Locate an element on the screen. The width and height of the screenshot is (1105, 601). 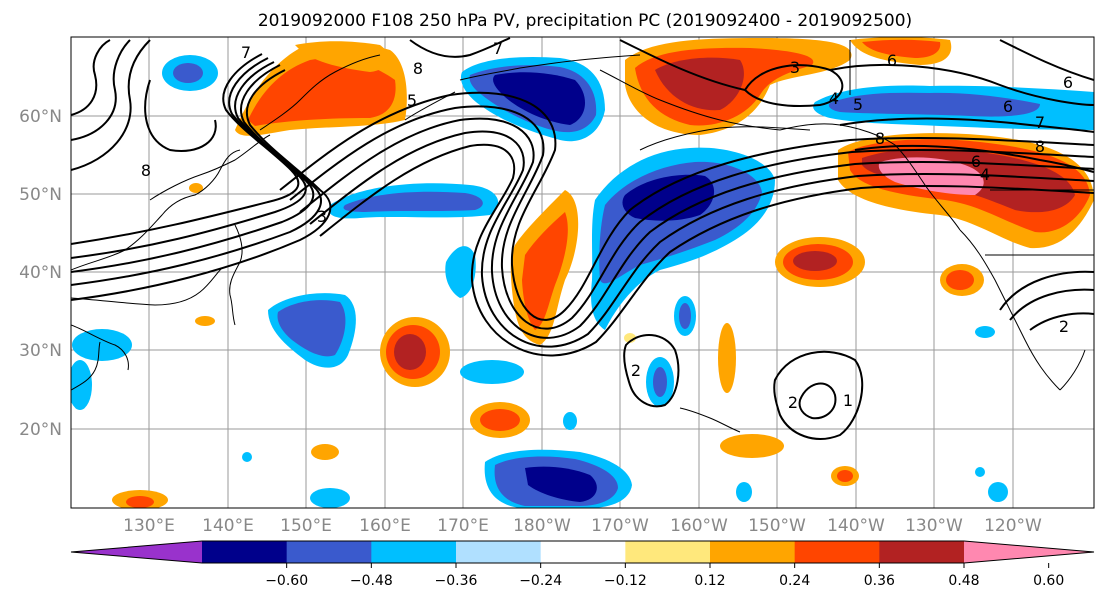
lon-label: 150°W is located at coordinates (777, 526).